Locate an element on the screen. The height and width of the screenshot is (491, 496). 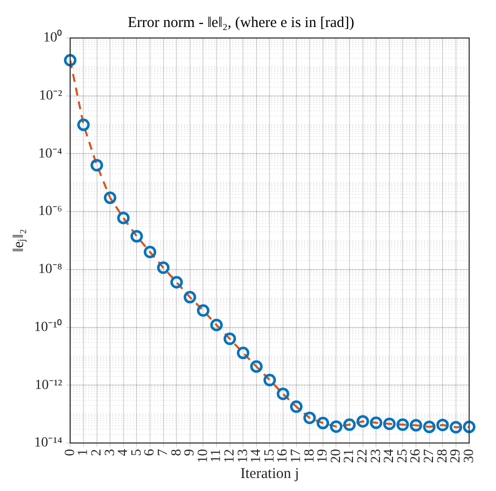
x-tick-label: 28 is located at coordinates (442, 456).